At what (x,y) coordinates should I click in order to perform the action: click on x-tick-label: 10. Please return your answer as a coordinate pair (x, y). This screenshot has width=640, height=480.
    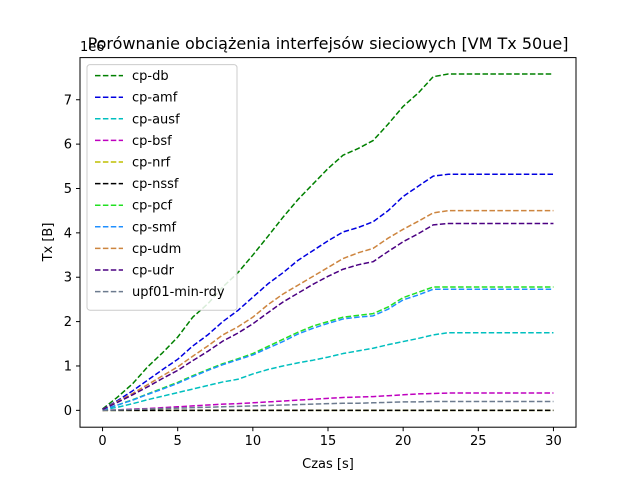
    Looking at the image, I should click on (253, 441).